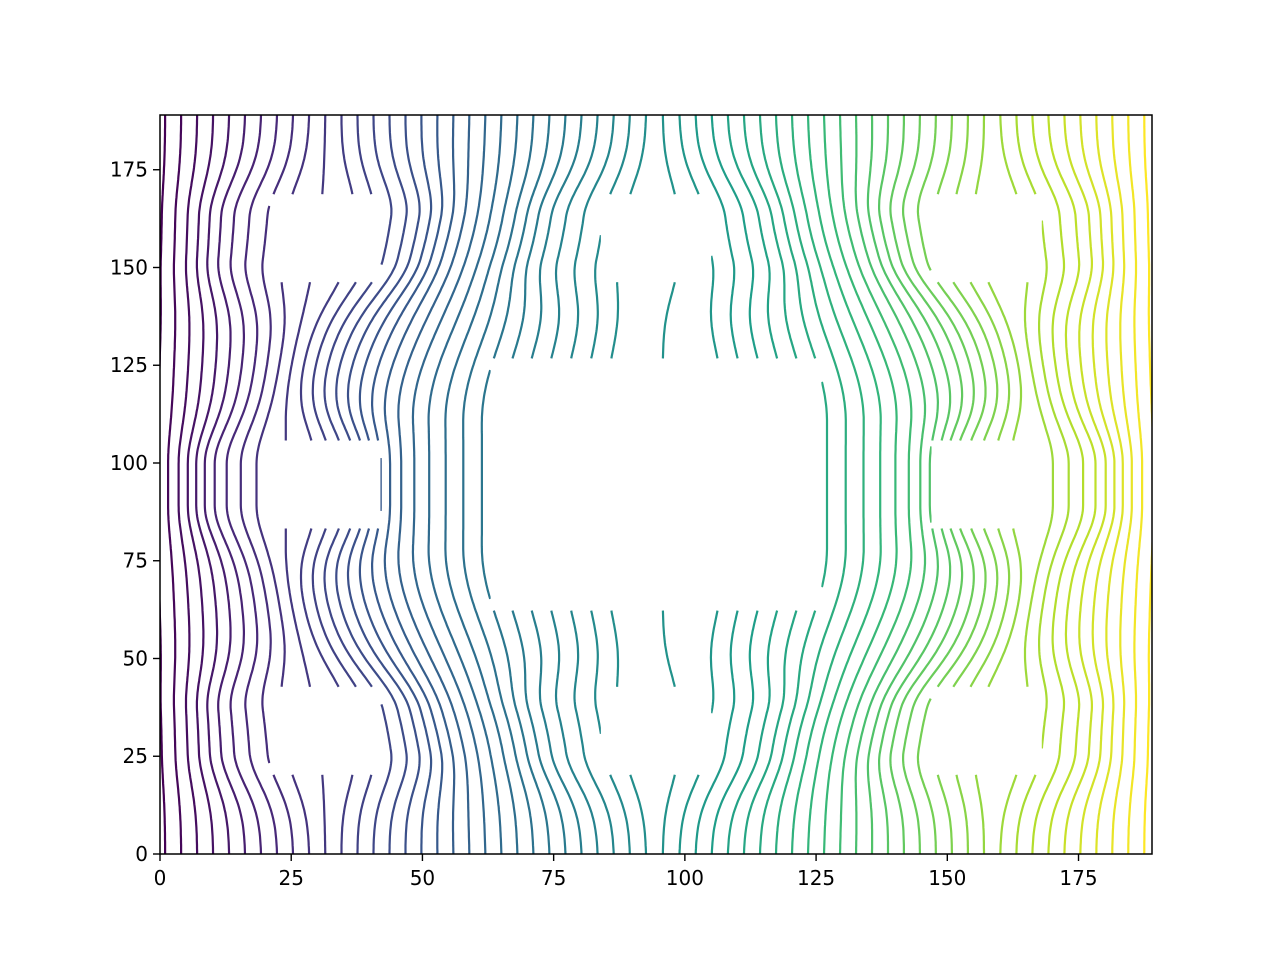 The width and height of the screenshot is (1280, 960). Describe the element at coordinates (553, 878) in the screenshot. I see `x-tick-label: 75` at that location.